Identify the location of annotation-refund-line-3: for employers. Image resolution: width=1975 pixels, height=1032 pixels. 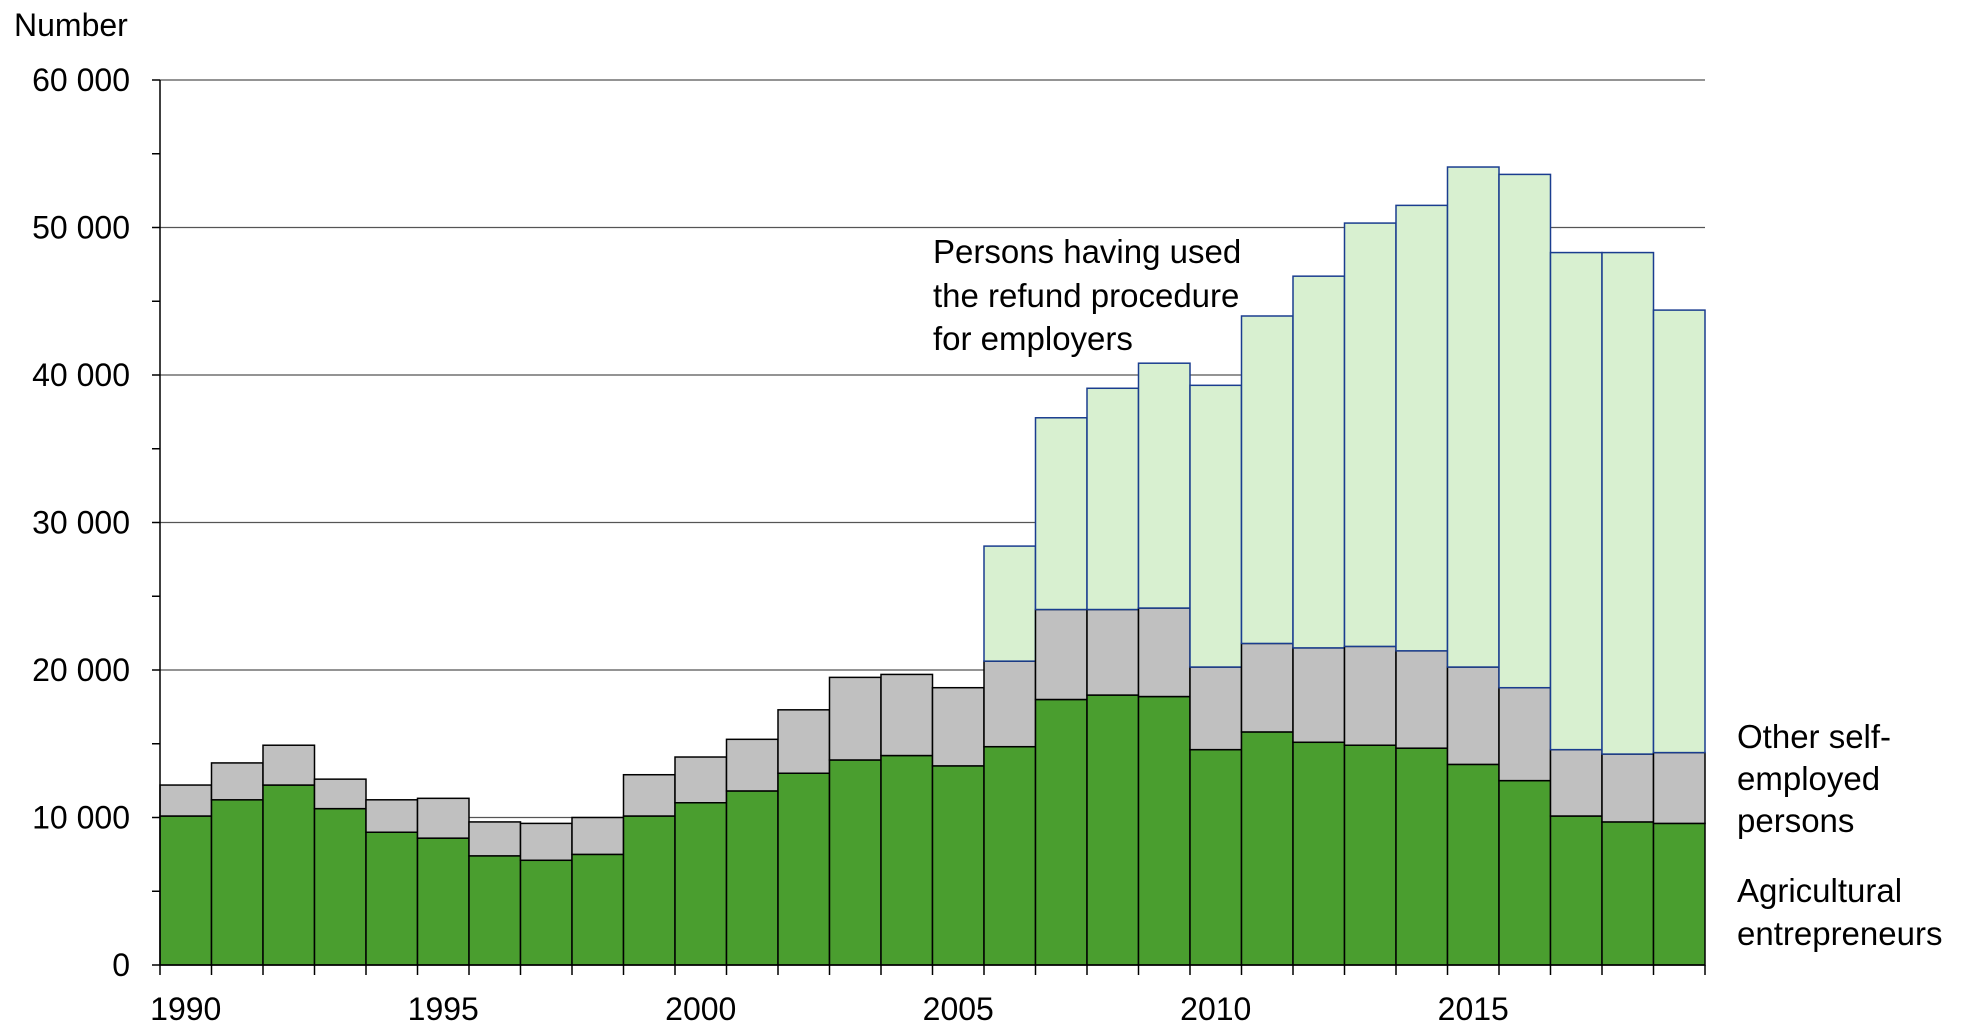
(1033, 338).